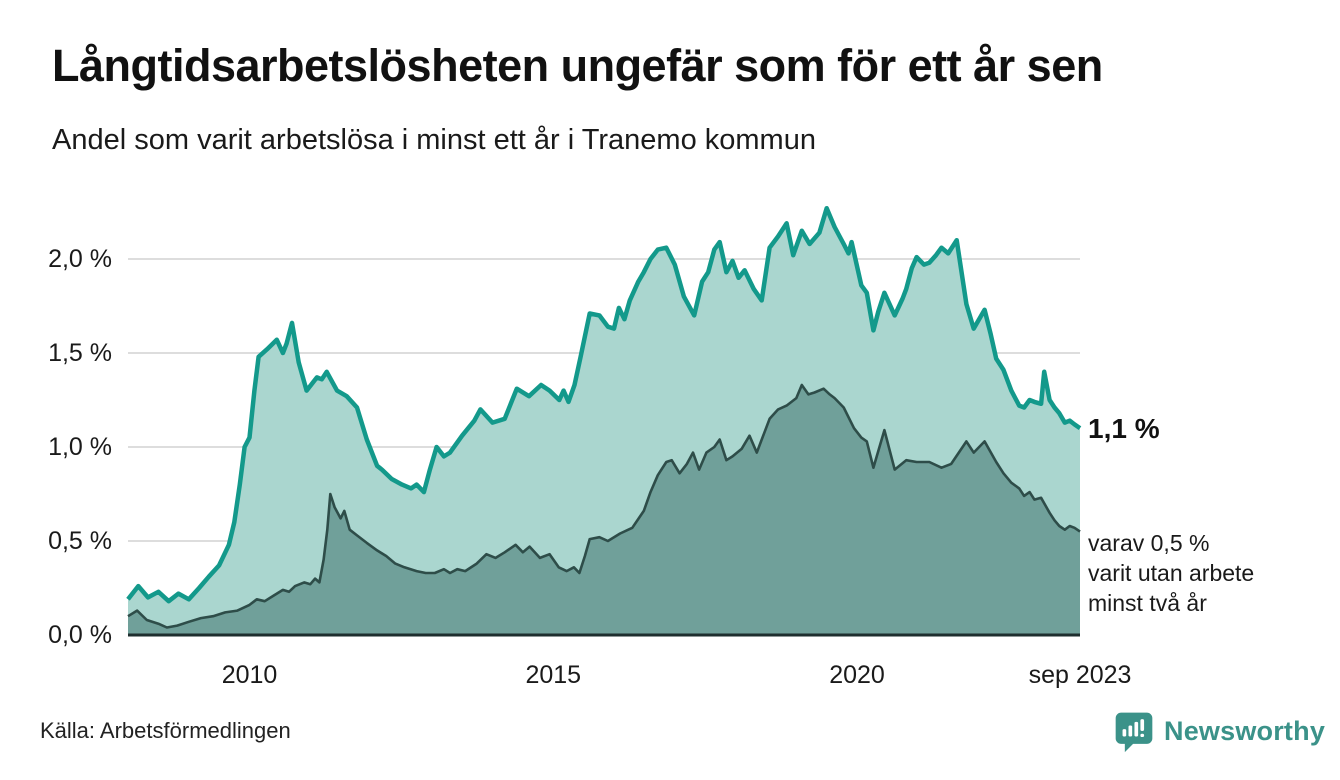 The image size is (1340, 780). What do you see at coordinates (1149, 543) in the screenshot?
I see `secondary-annotation-line-1: varav 0,5 %` at bounding box center [1149, 543].